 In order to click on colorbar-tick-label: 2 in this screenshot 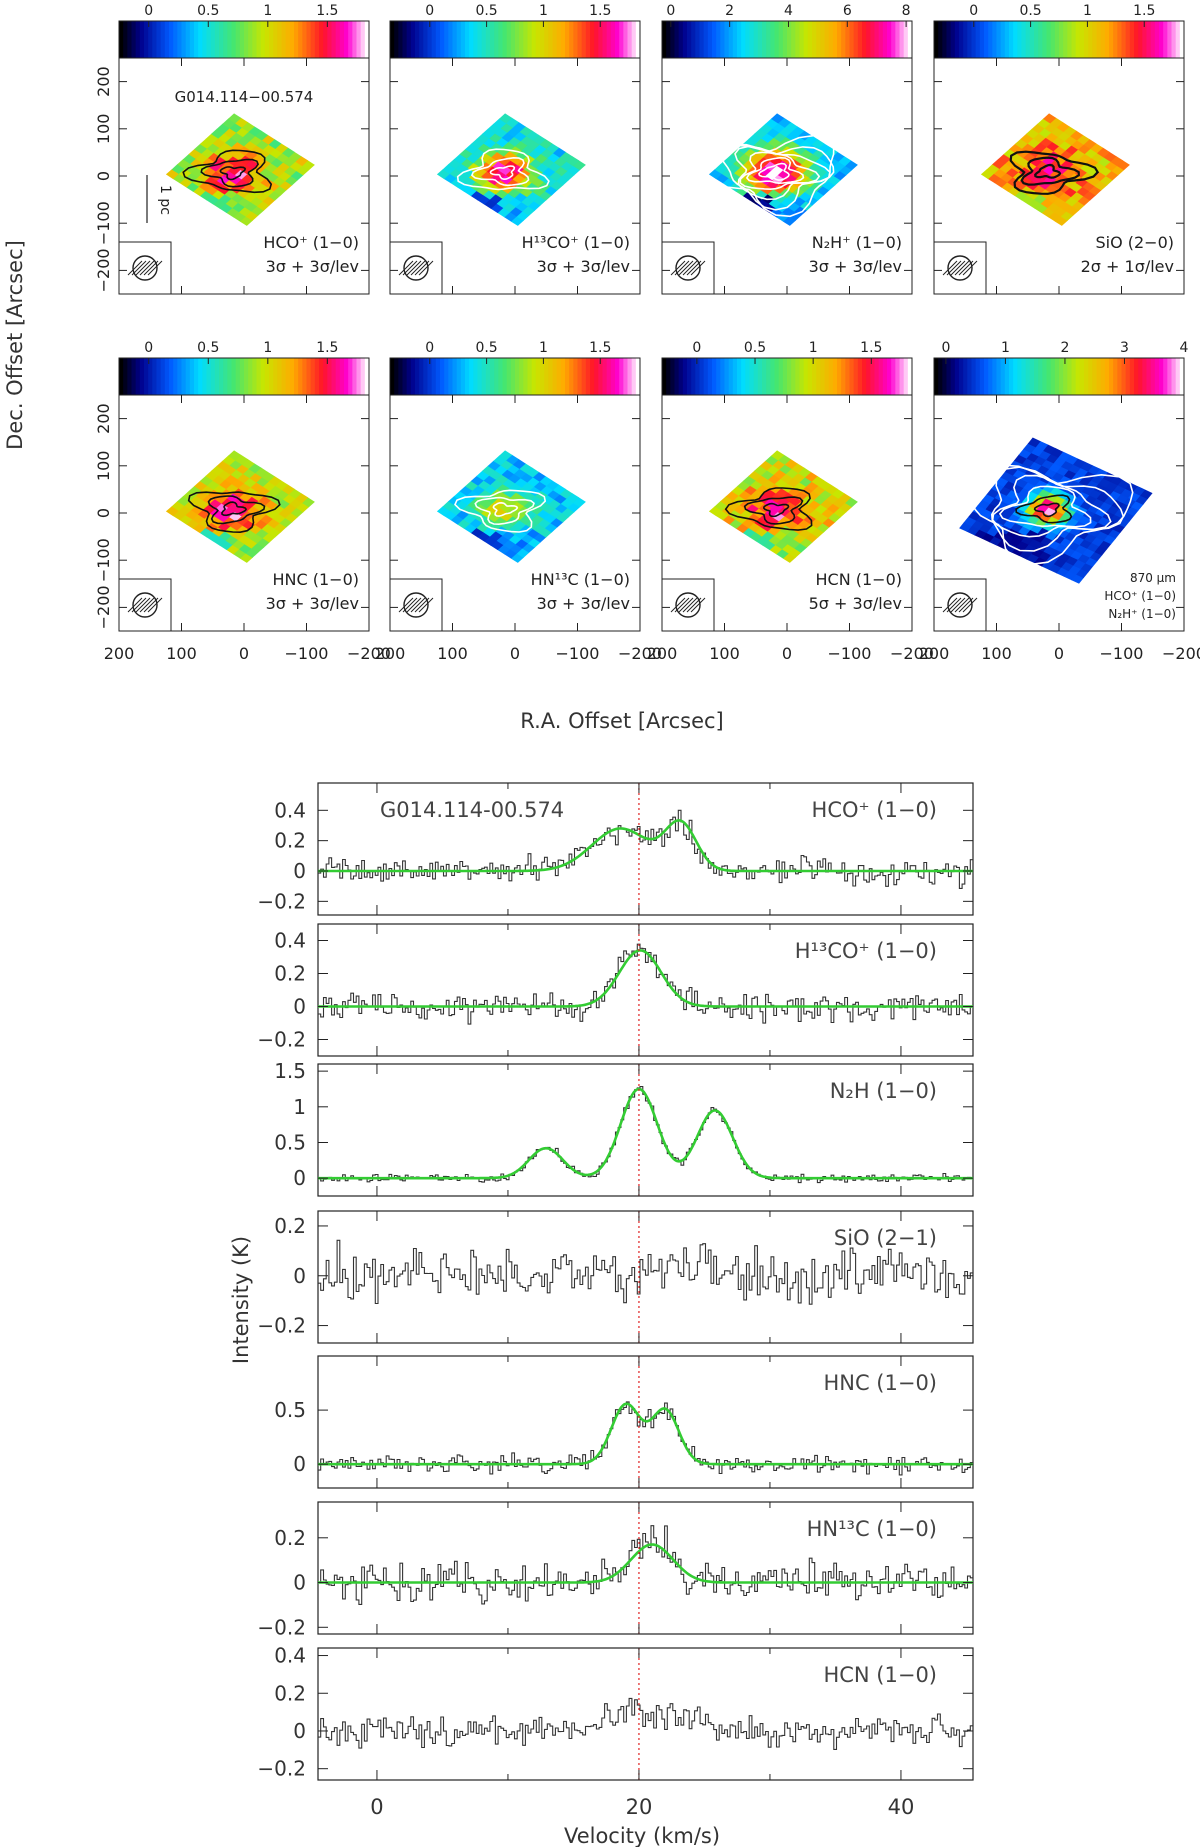, I will do `click(729, 11)`.